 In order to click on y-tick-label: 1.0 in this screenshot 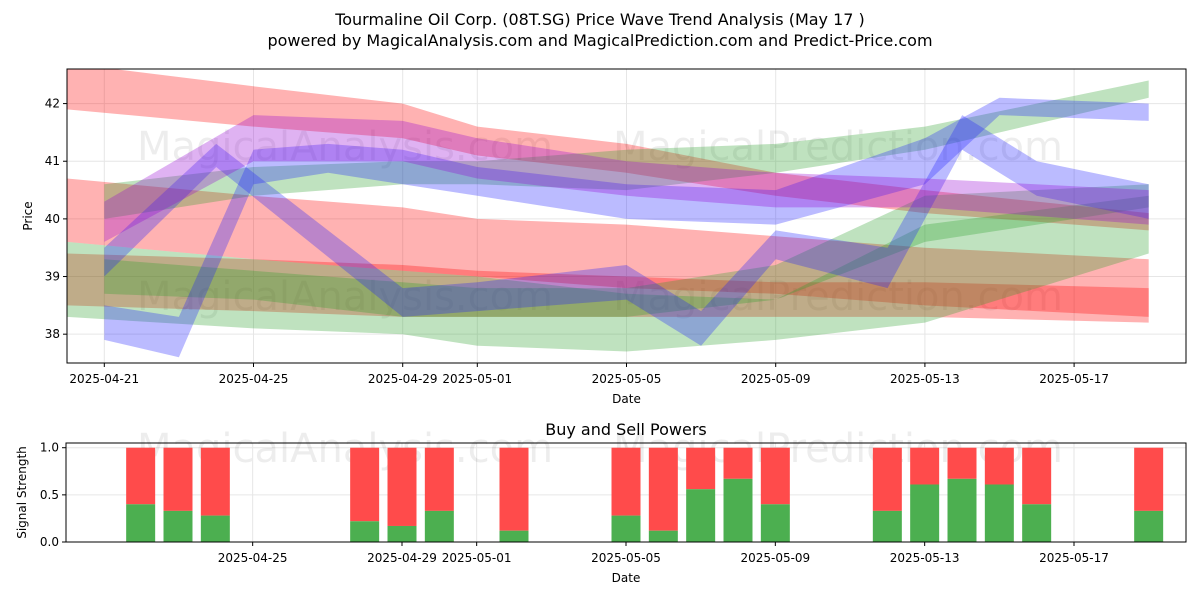, I will do `click(49, 448)`.